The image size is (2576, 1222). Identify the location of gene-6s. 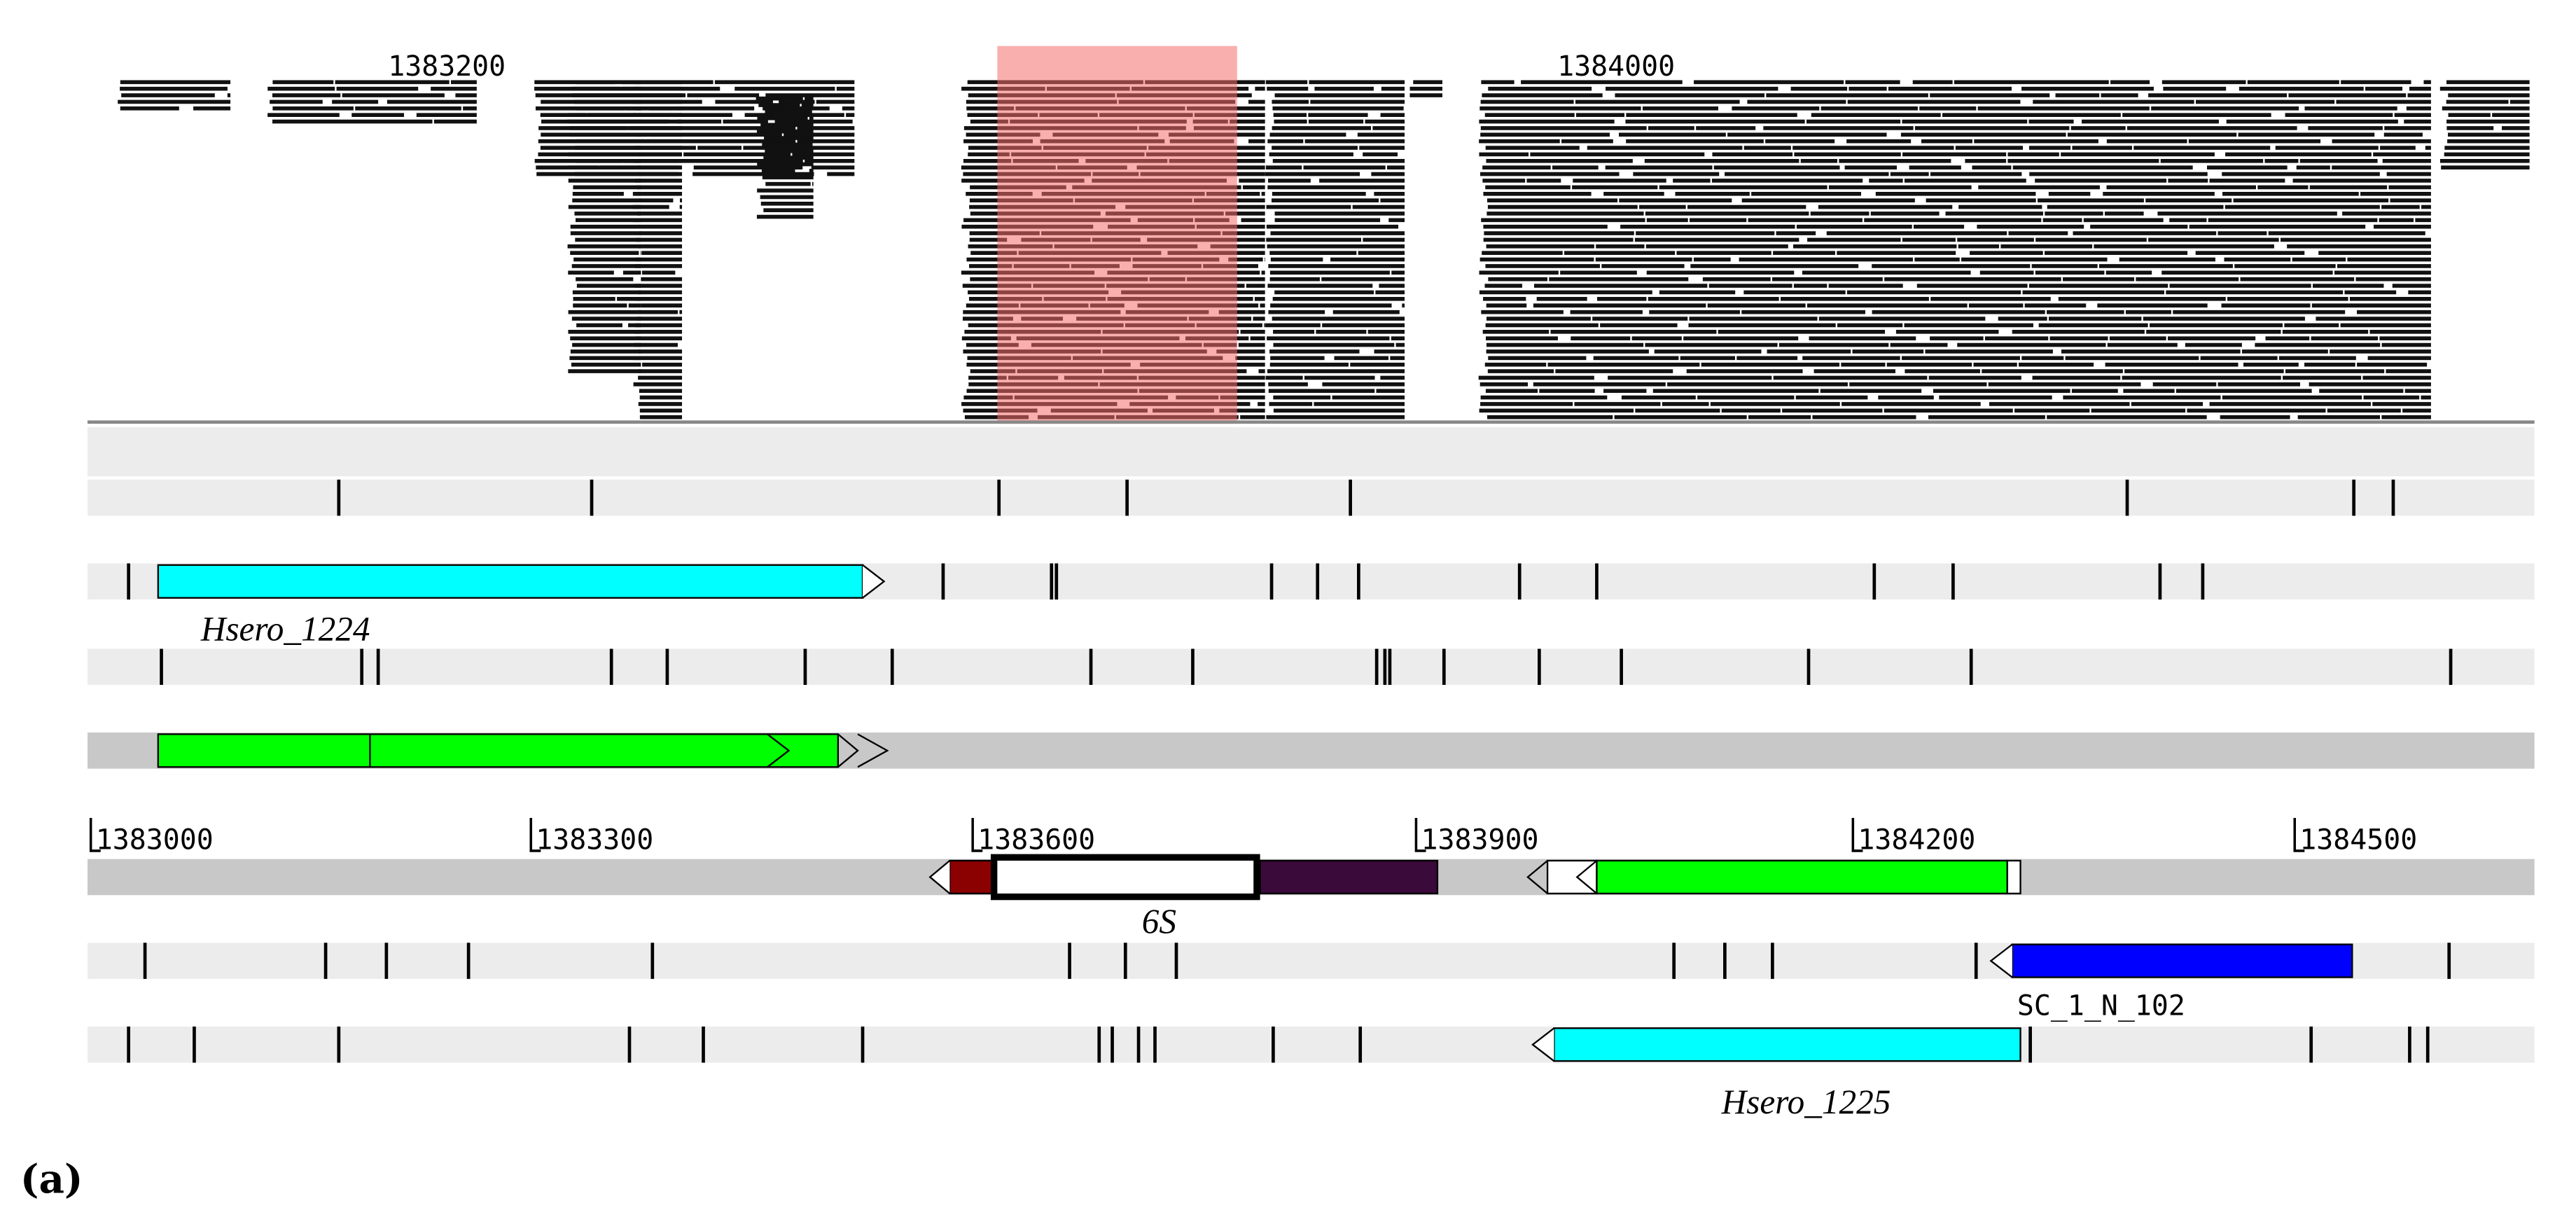
(1125, 878).